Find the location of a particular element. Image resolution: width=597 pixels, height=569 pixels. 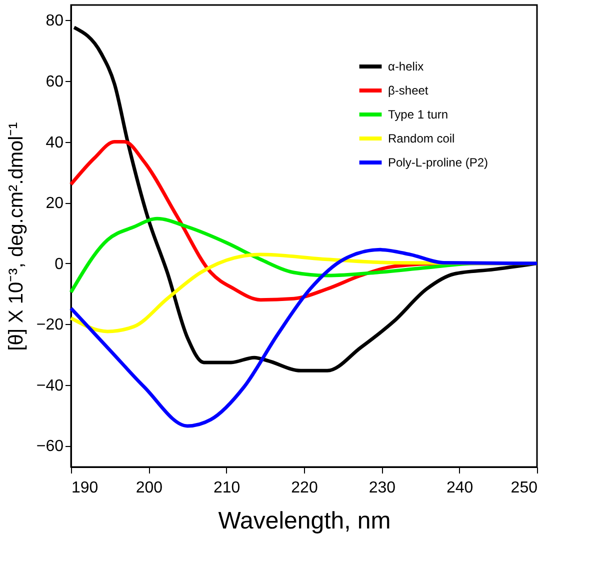

x-tick-label: 210 is located at coordinates (226, 488).